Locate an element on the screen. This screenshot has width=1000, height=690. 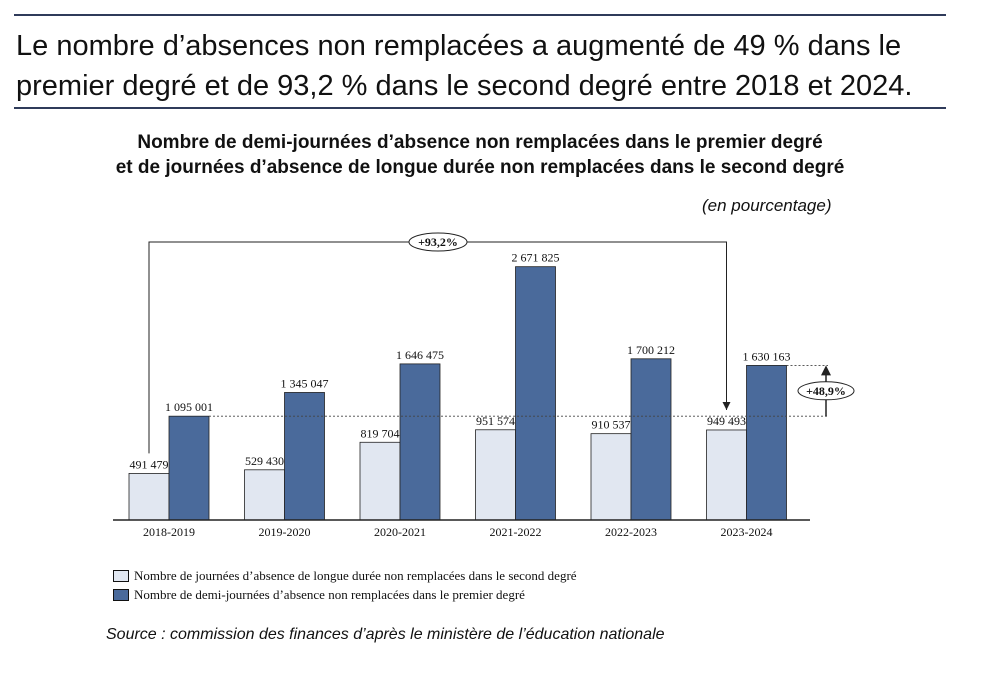
growth-arrowhead is located at coordinates (826, 370).